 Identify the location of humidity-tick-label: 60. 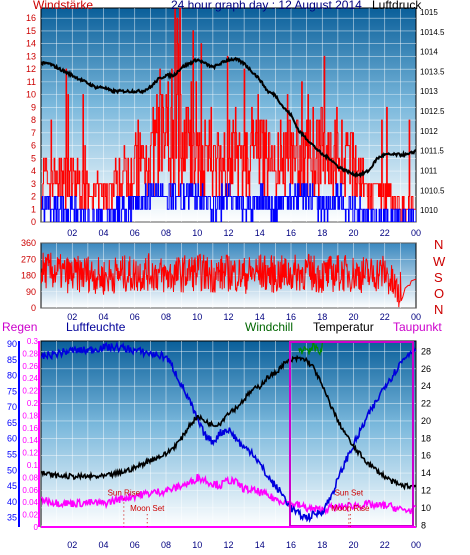
(12, 439).